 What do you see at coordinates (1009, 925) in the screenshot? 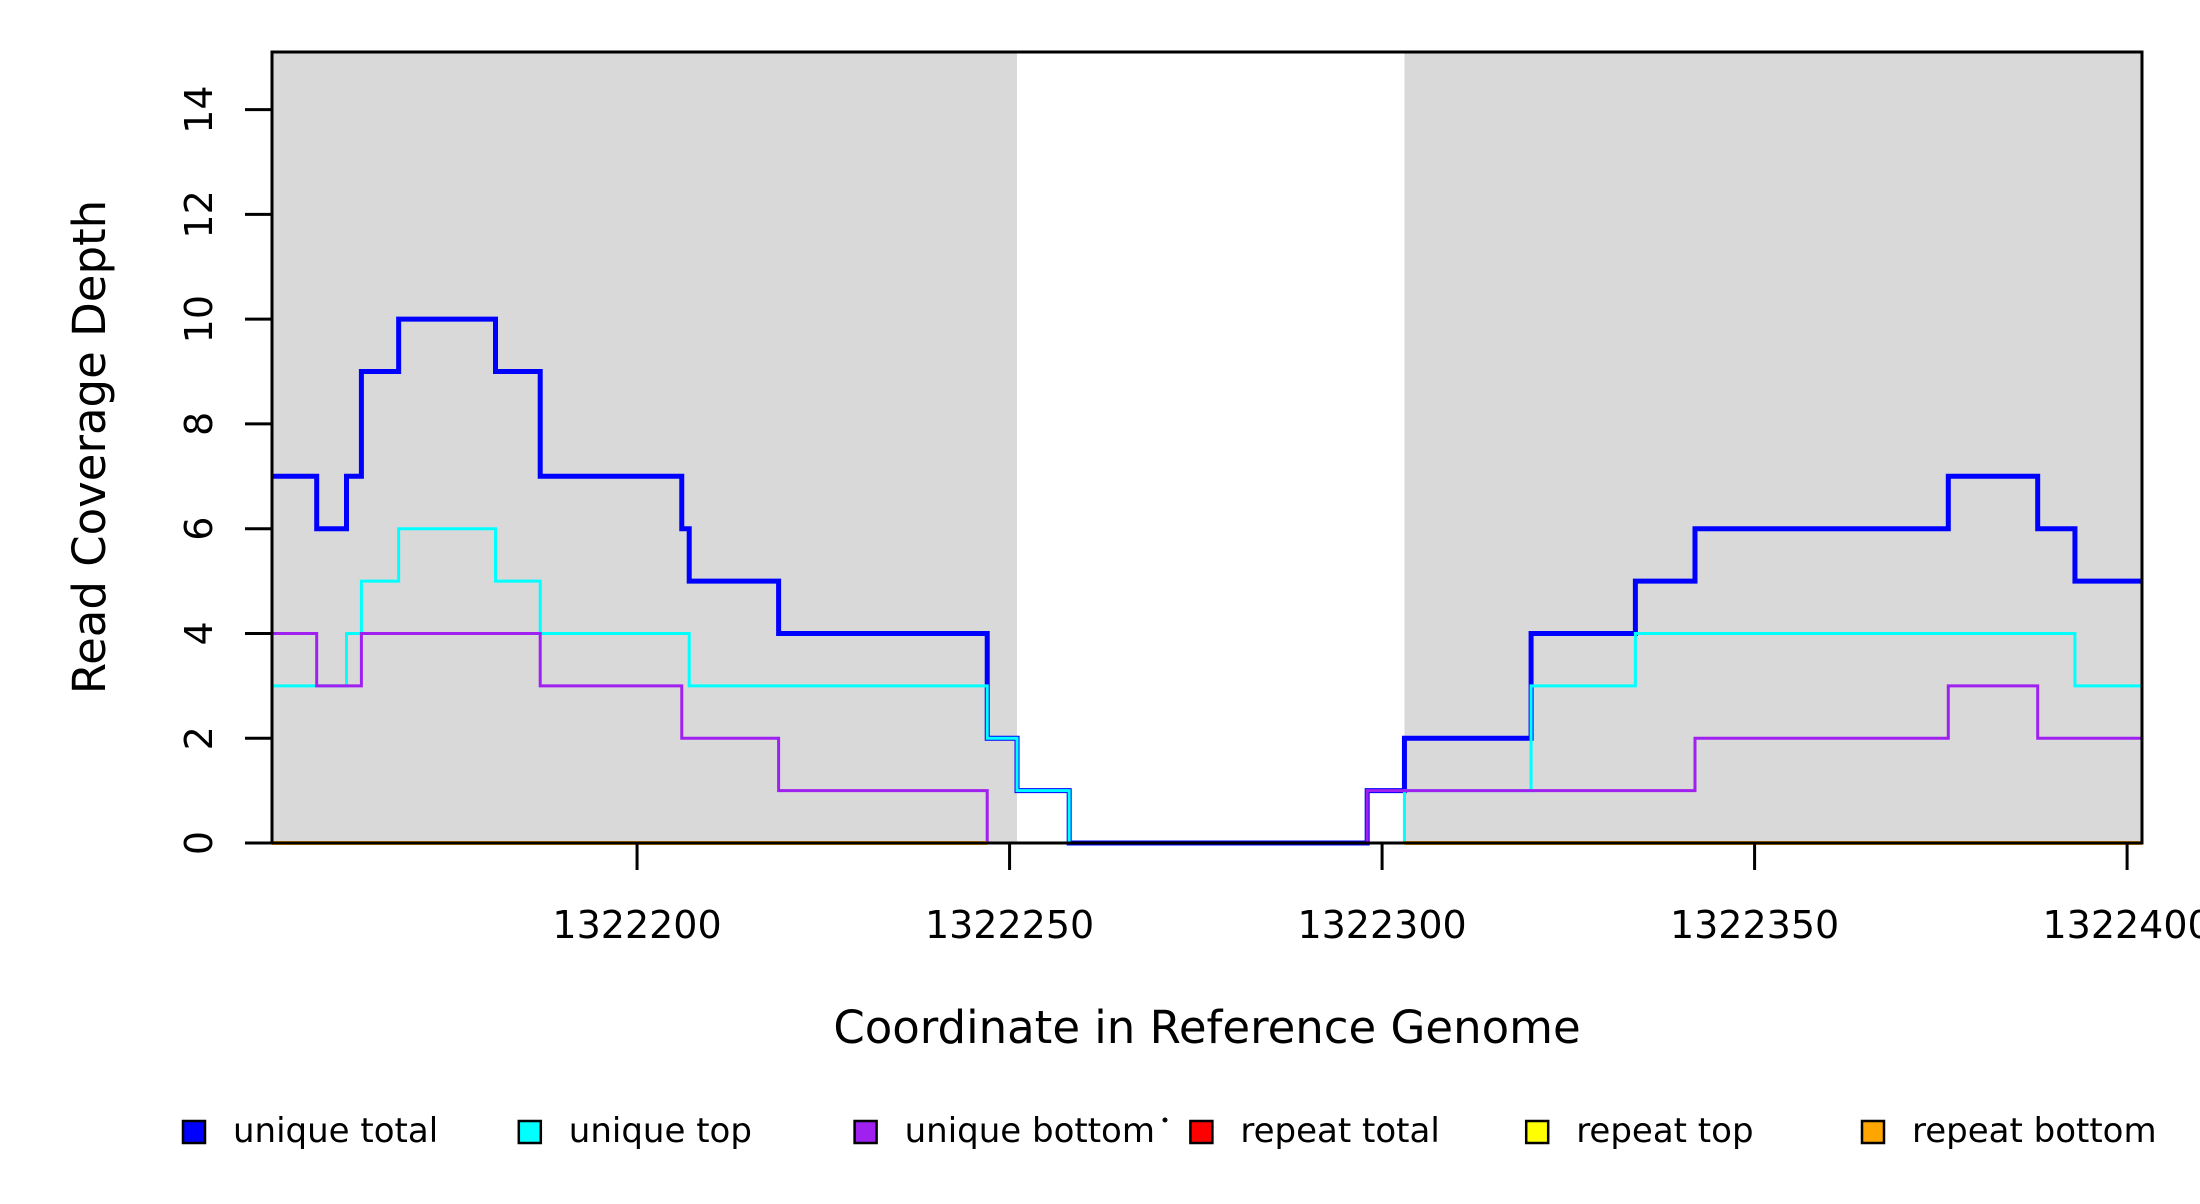
I see `x-tick-label: 1322250` at bounding box center [1009, 925].